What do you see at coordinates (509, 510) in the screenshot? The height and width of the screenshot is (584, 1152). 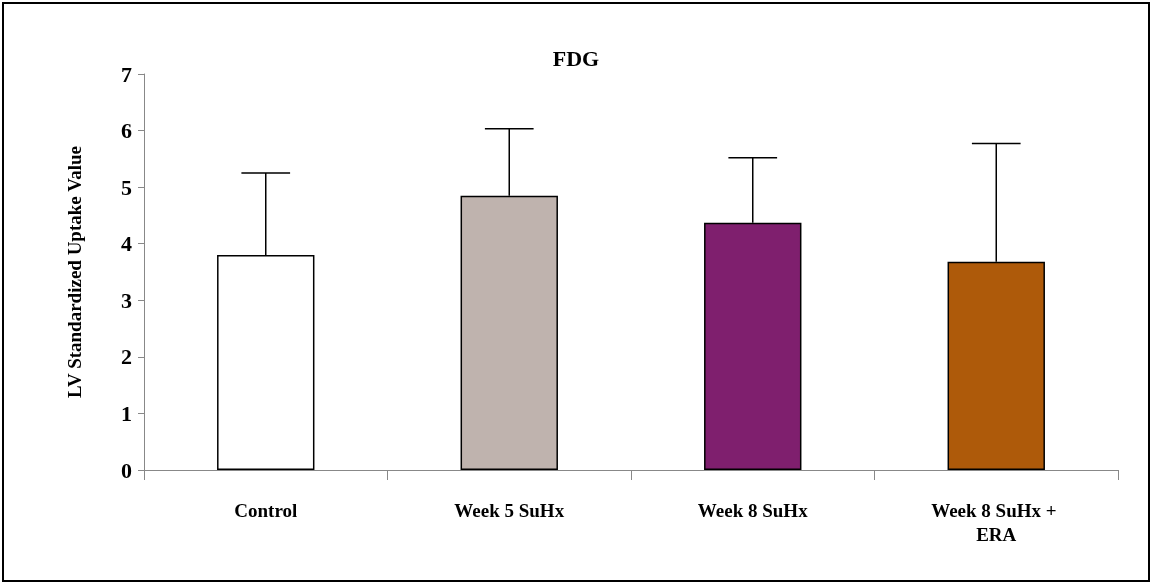 I see `x-tick-label: Week 5 SuHx` at bounding box center [509, 510].